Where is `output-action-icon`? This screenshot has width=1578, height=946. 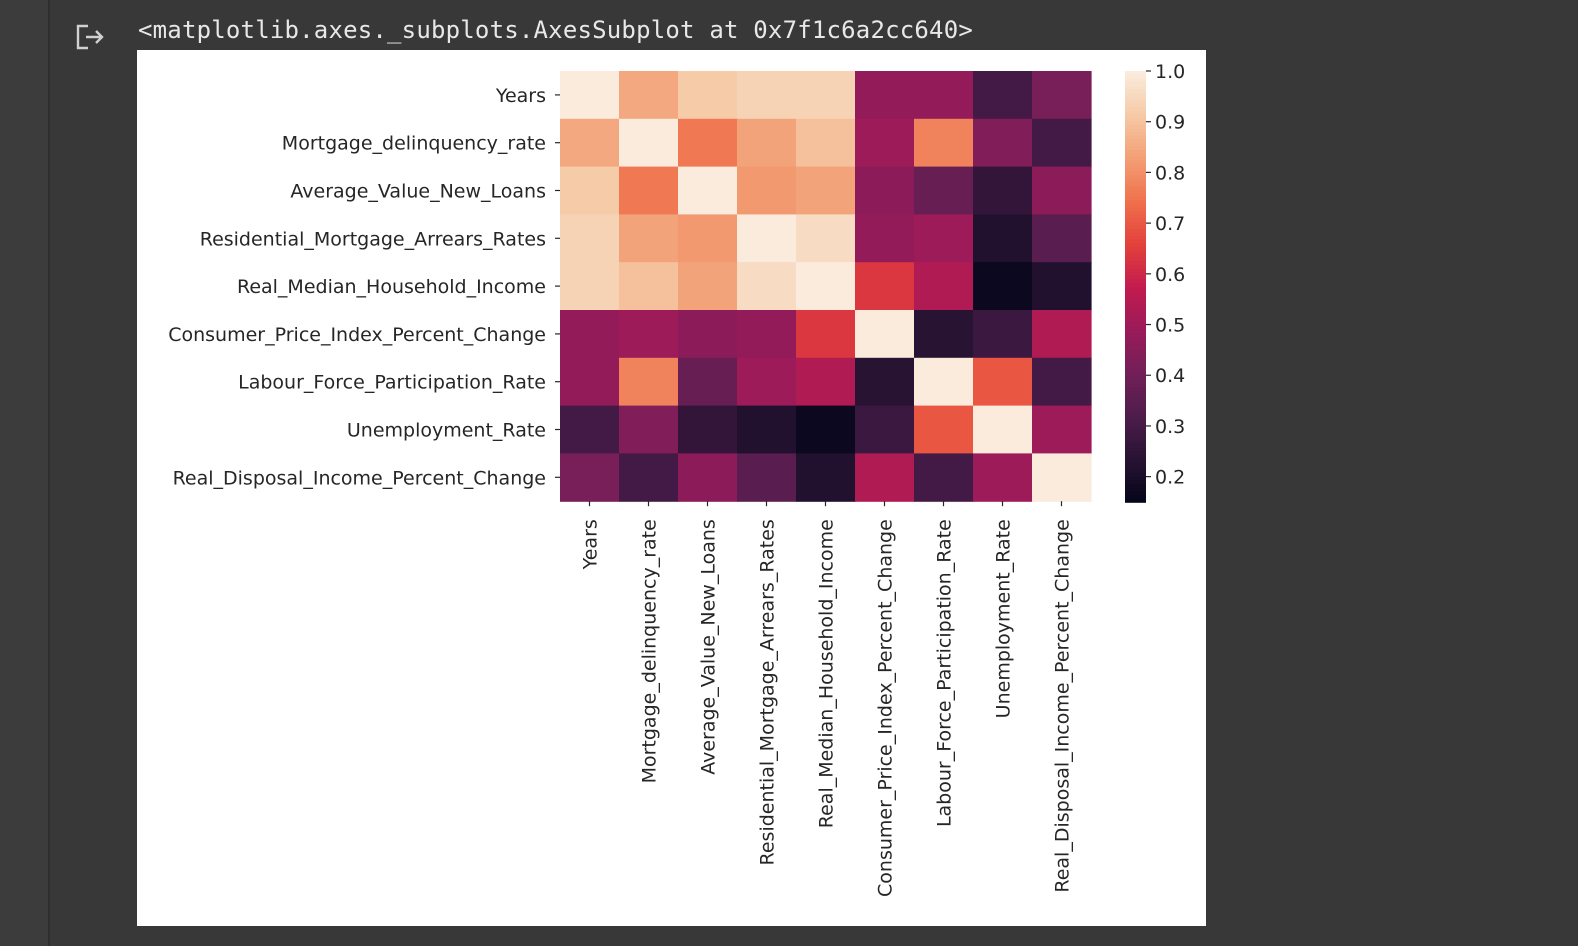
output-action-icon is located at coordinates (91, 37).